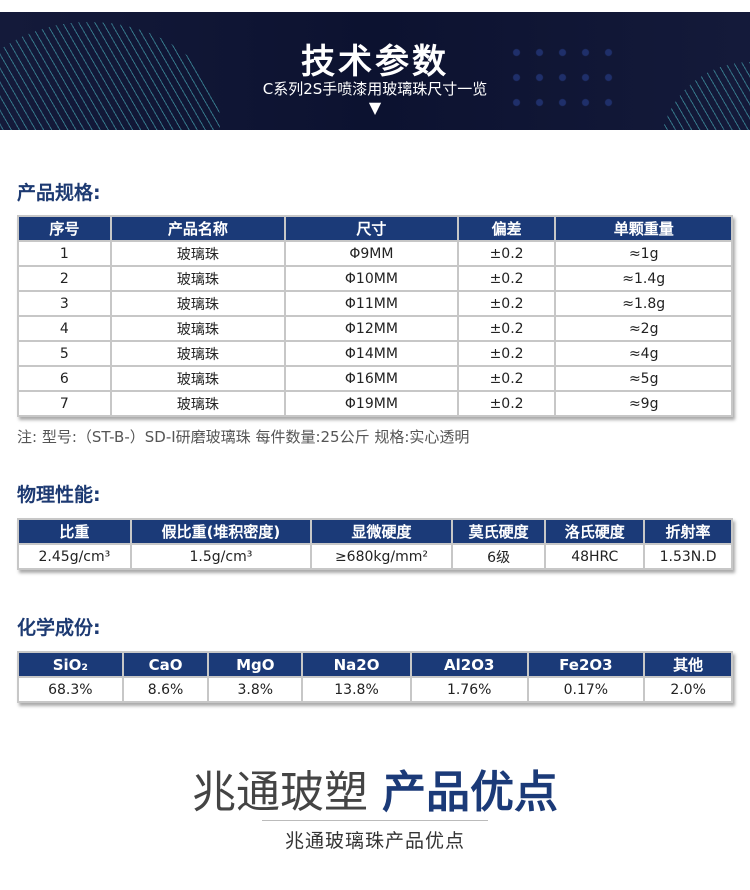 The height and width of the screenshot is (890, 750). I want to click on table-cell: Φ14MM, so click(371, 353).